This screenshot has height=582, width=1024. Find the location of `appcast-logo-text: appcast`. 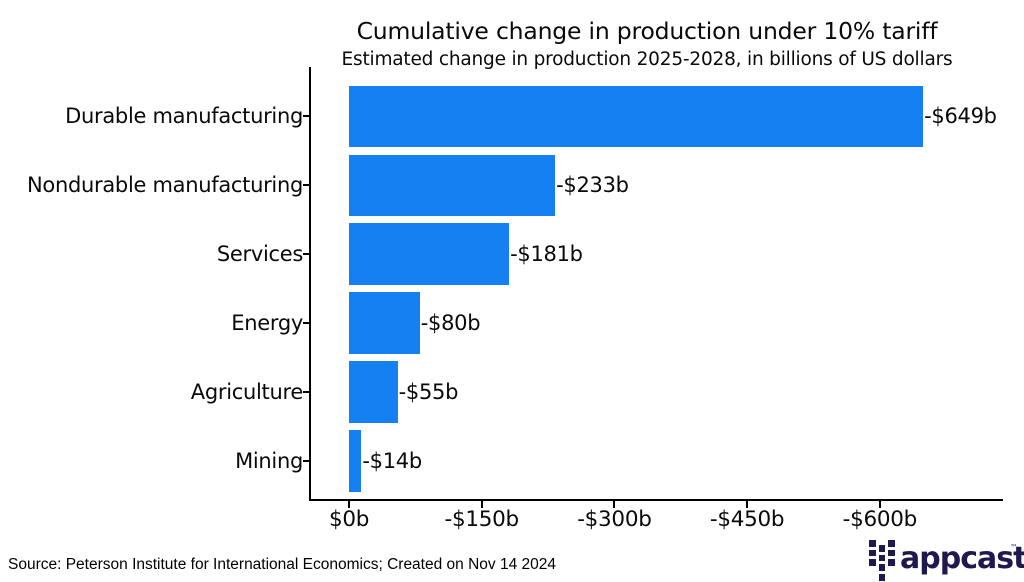

appcast-logo-text: appcast is located at coordinates (962, 558).